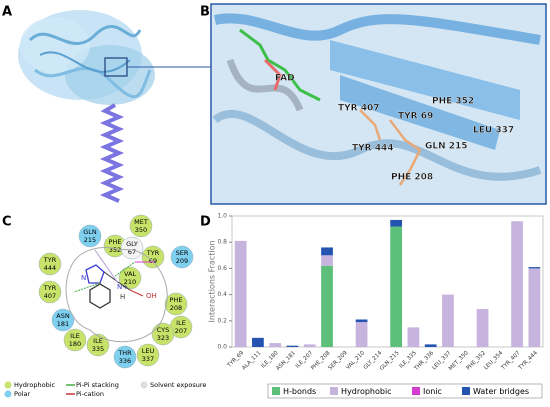  I want to click on residue-label: TYR 444, so click(373, 149).